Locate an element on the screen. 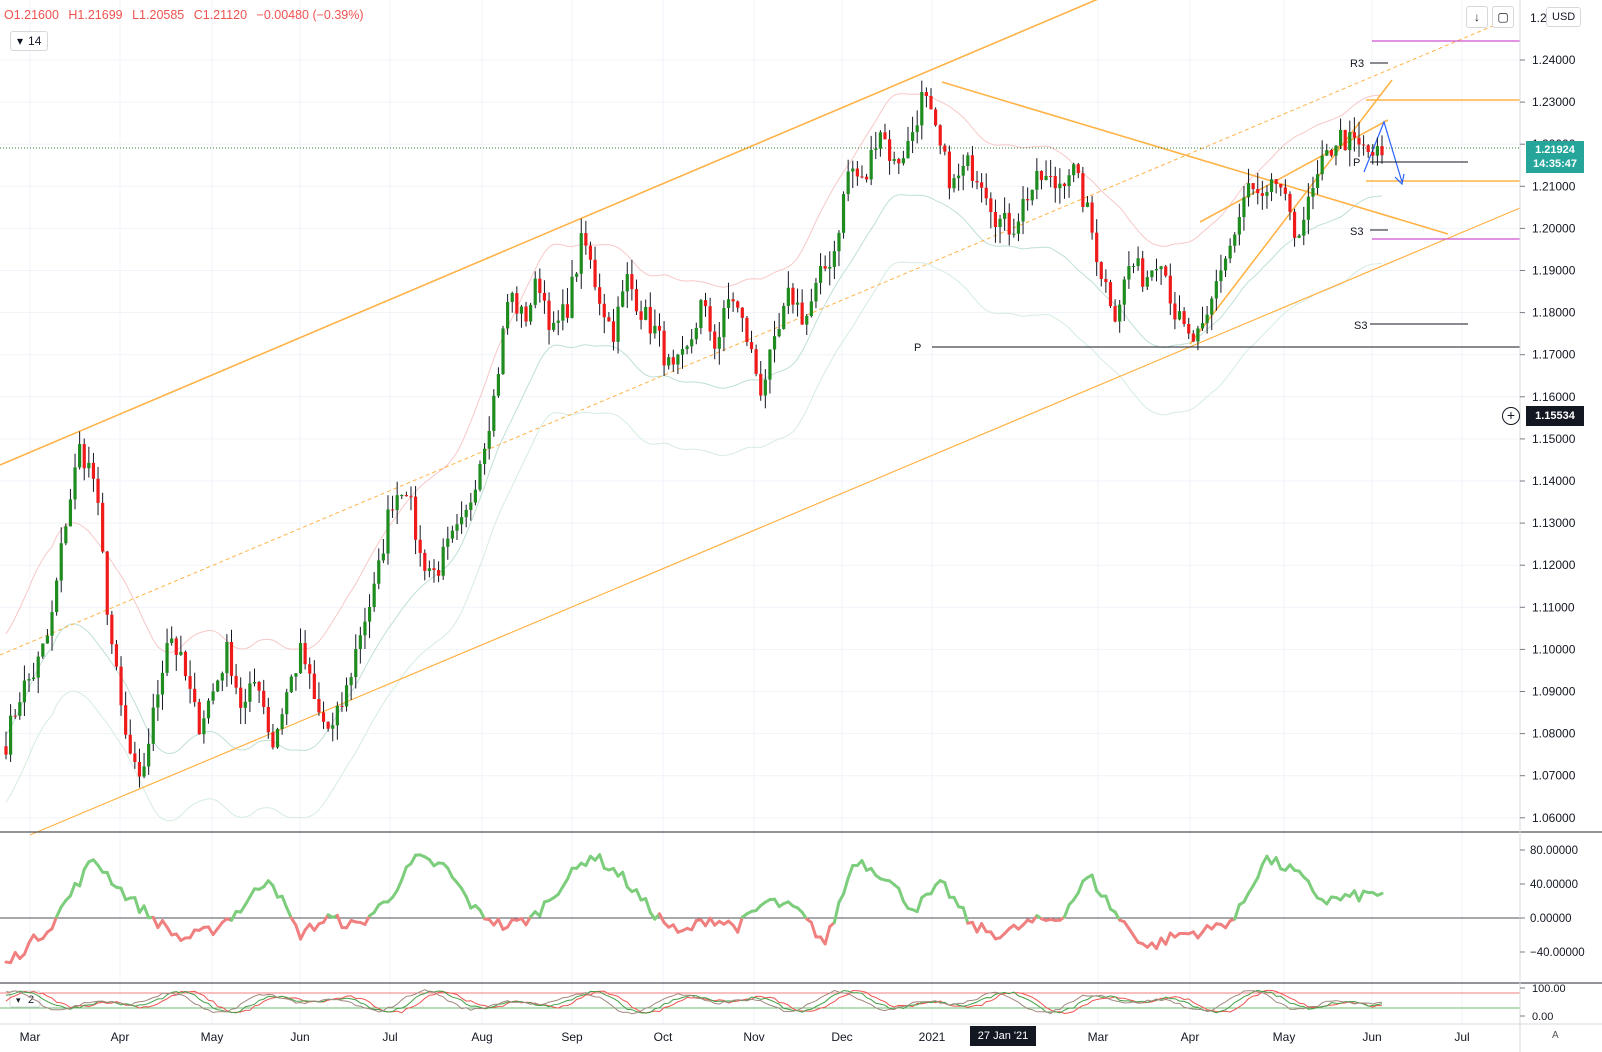 The width and height of the screenshot is (1602, 1052). descending-line is located at coordinates (1195, 158).